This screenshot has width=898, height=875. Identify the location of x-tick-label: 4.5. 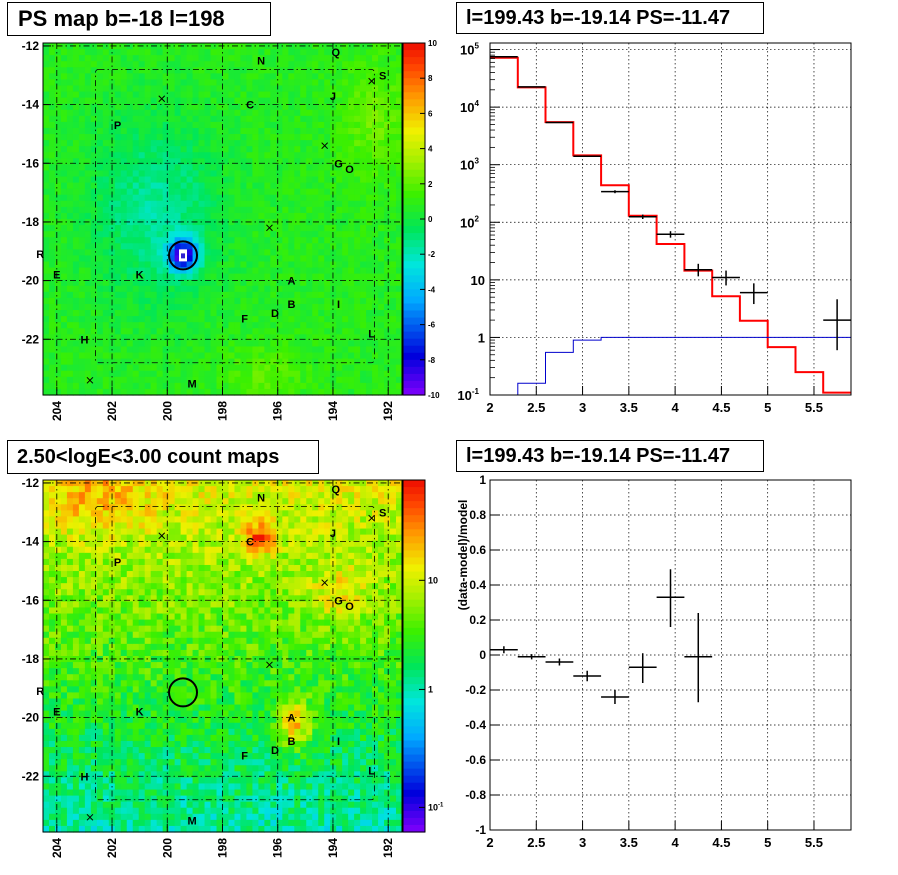
(721, 842).